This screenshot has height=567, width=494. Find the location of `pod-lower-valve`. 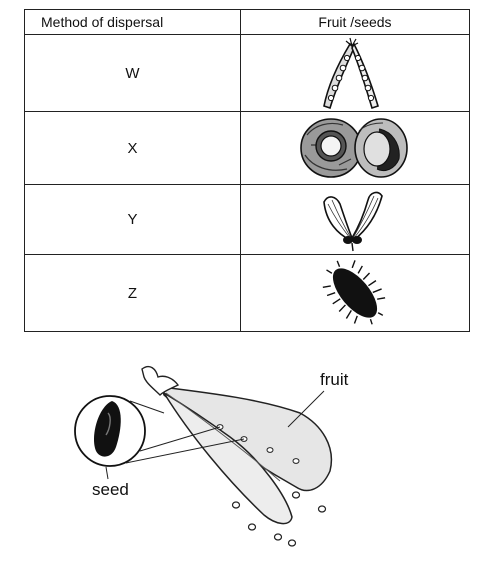

pod-lower-valve is located at coordinates (228, 458).